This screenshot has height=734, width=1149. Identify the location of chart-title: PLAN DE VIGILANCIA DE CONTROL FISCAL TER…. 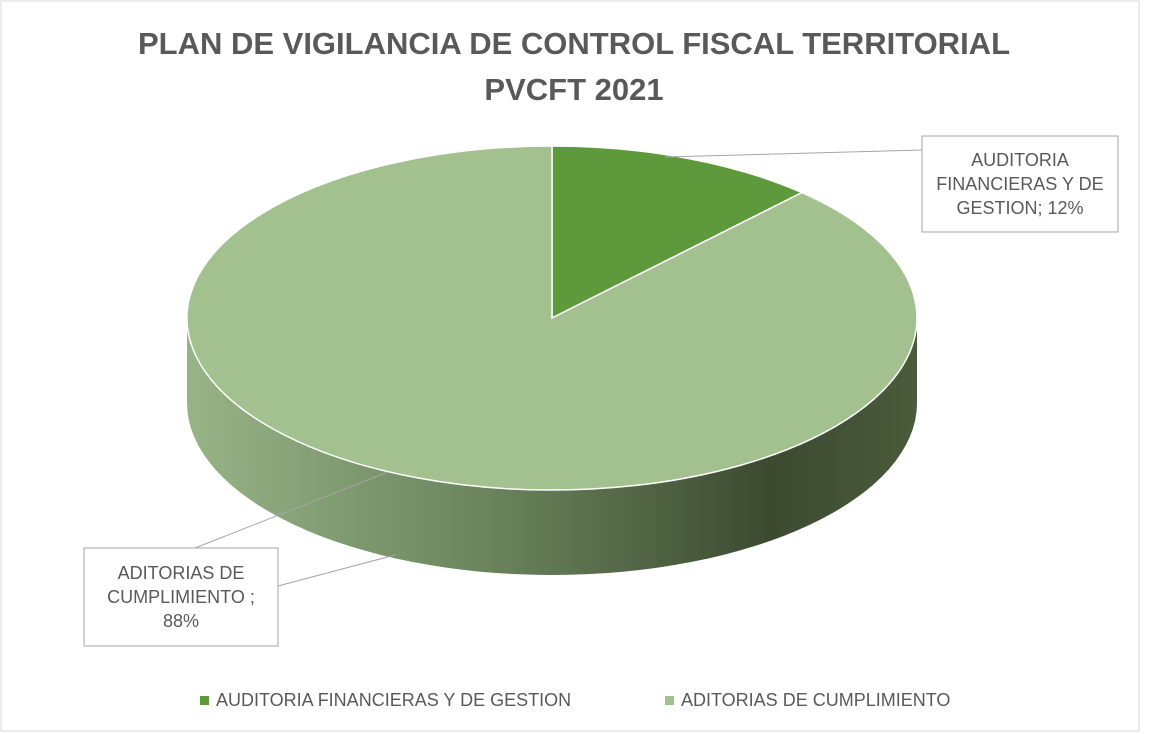
(574, 43).